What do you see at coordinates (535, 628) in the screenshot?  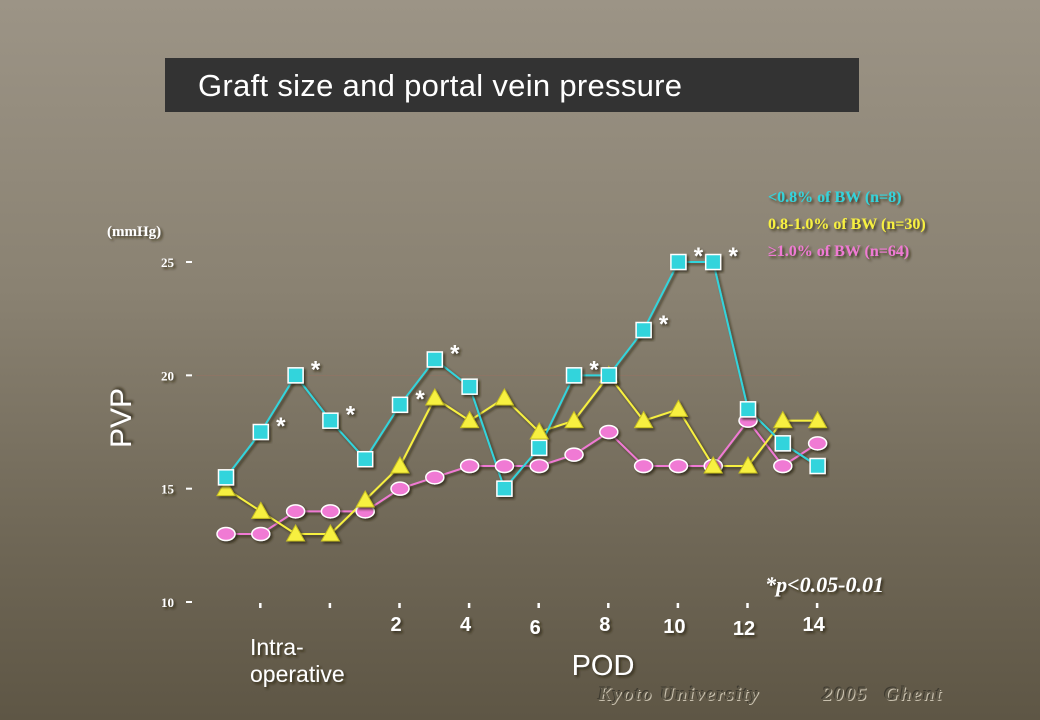 I see `x-tick-label: 6` at bounding box center [535, 628].